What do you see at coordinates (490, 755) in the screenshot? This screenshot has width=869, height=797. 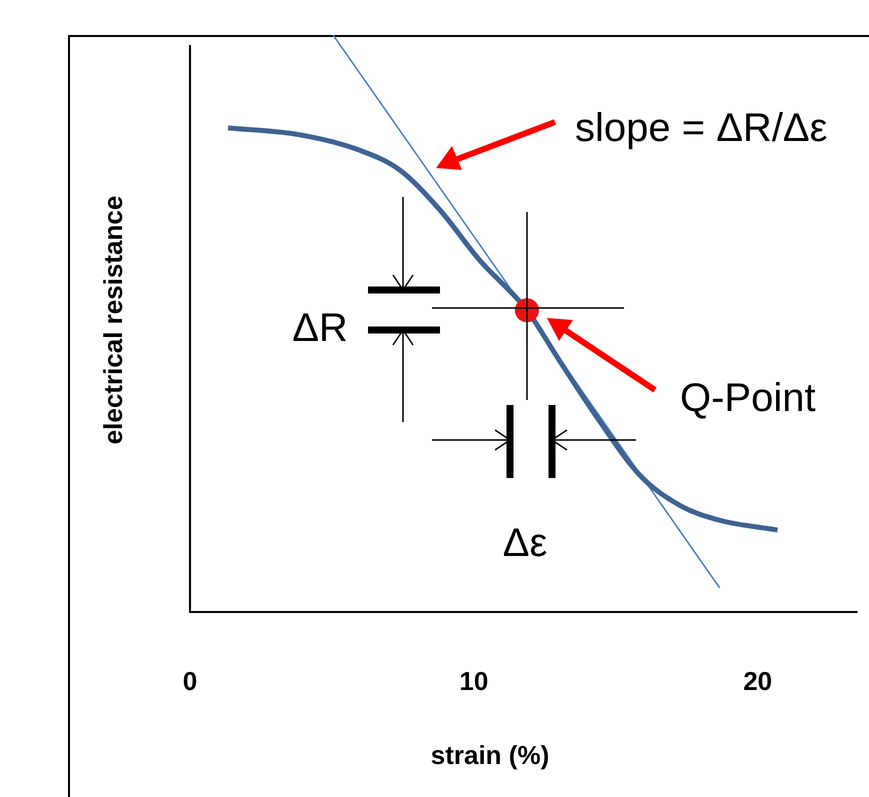 I see `x-axis-title: strain (%)` at bounding box center [490, 755].